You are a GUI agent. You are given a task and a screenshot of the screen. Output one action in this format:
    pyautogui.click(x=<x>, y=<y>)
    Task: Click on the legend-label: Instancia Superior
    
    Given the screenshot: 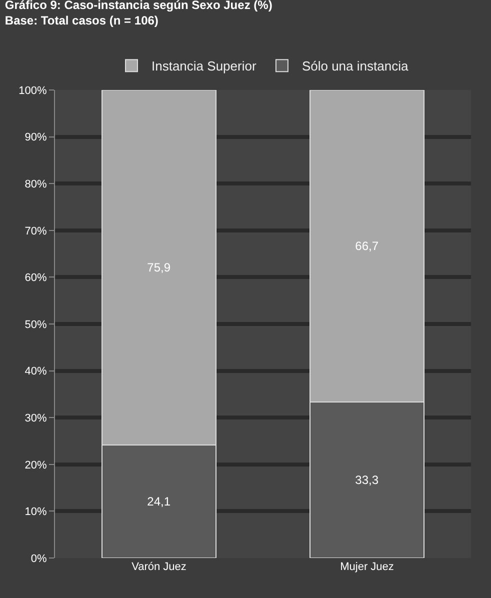 What is the action you would take?
    pyautogui.click(x=204, y=66)
    